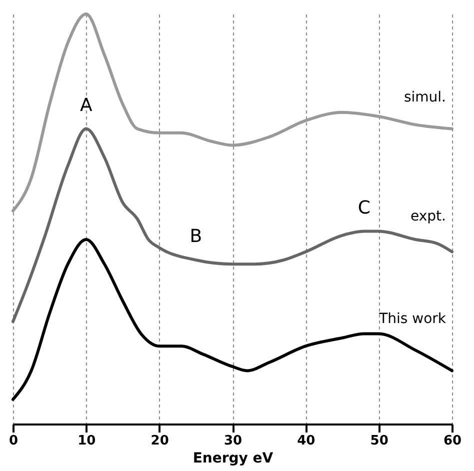 The width and height of the screenshot is (474, 471). I want to click on annotation: B, so click(196, 236).